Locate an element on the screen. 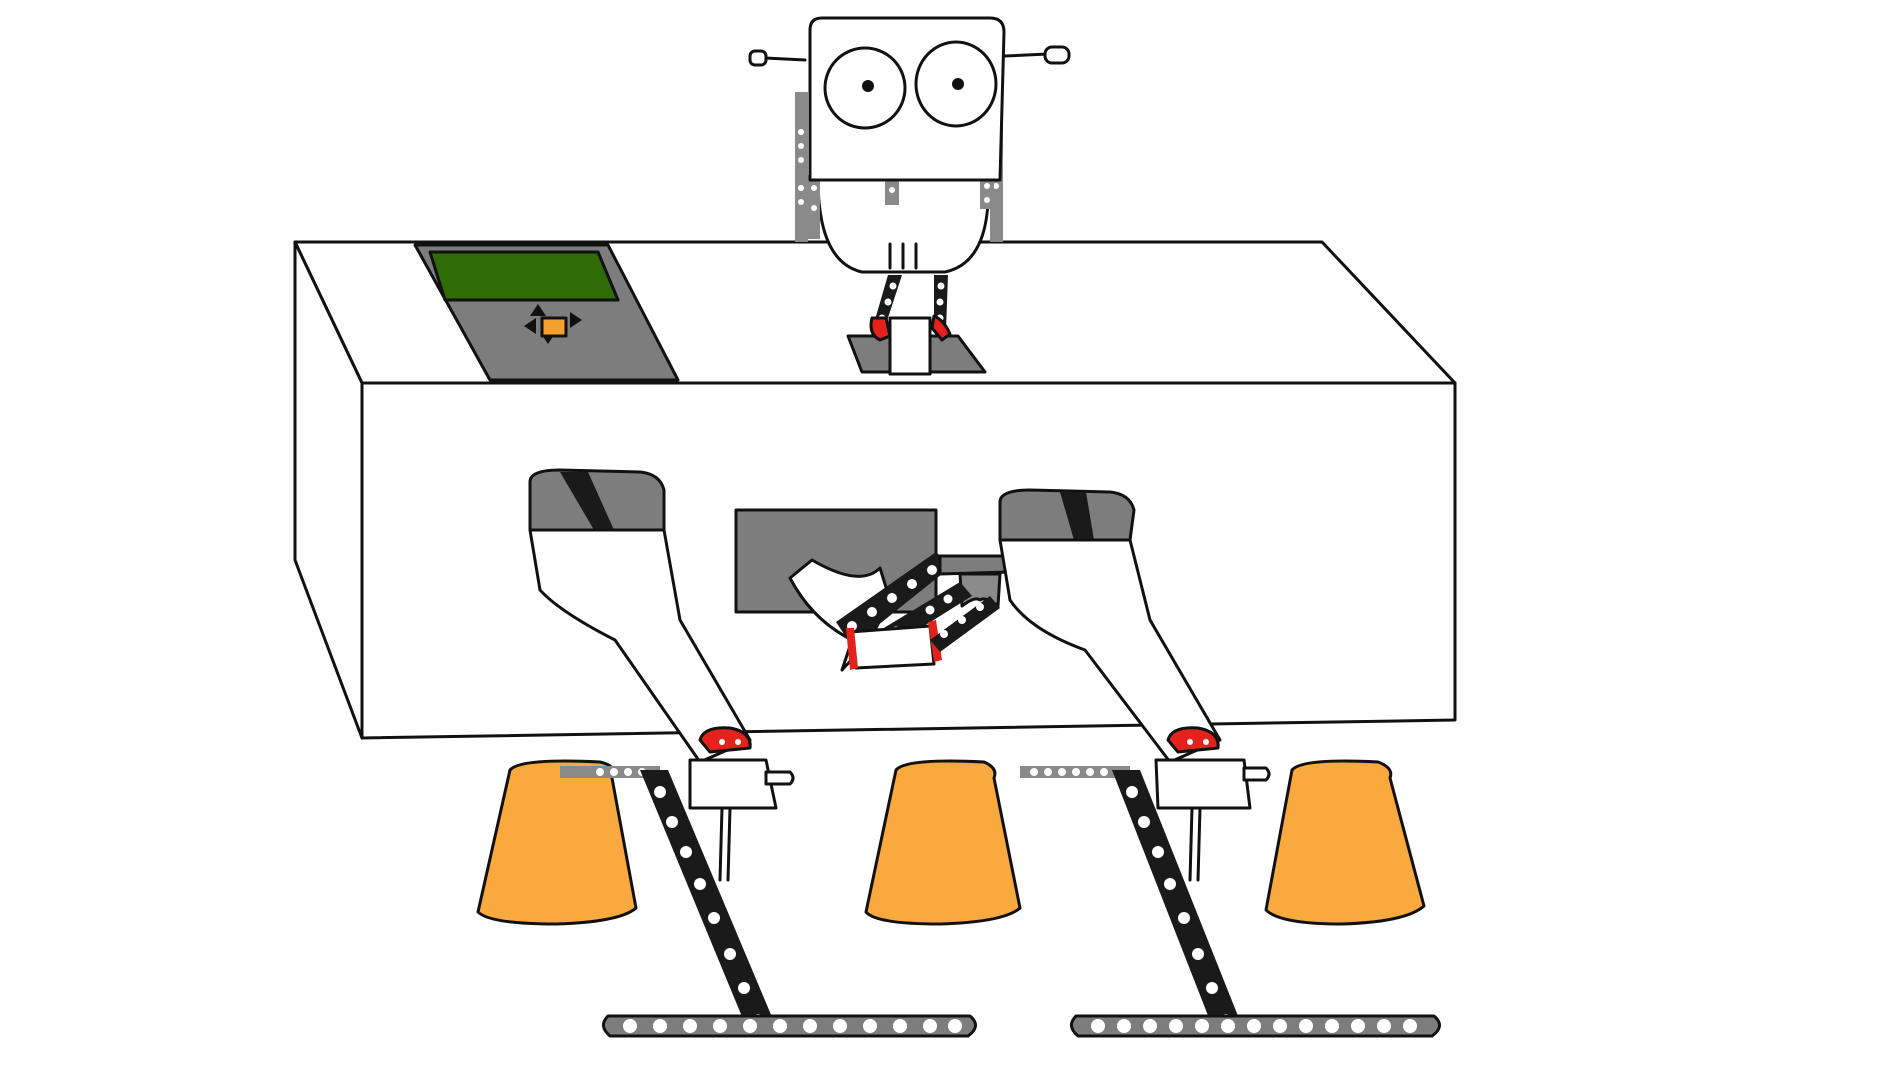 The image size is (1900, 1080). left-arrow-icon is located at coordinates (530, 326).